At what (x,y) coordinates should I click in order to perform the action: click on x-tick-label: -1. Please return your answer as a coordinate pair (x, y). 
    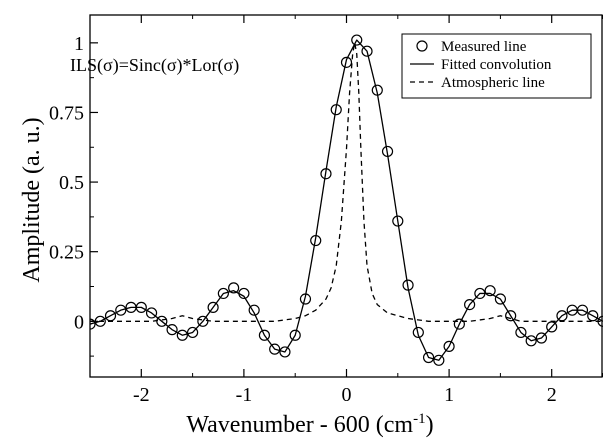
    Looking at the image, I should click on (244, 395).